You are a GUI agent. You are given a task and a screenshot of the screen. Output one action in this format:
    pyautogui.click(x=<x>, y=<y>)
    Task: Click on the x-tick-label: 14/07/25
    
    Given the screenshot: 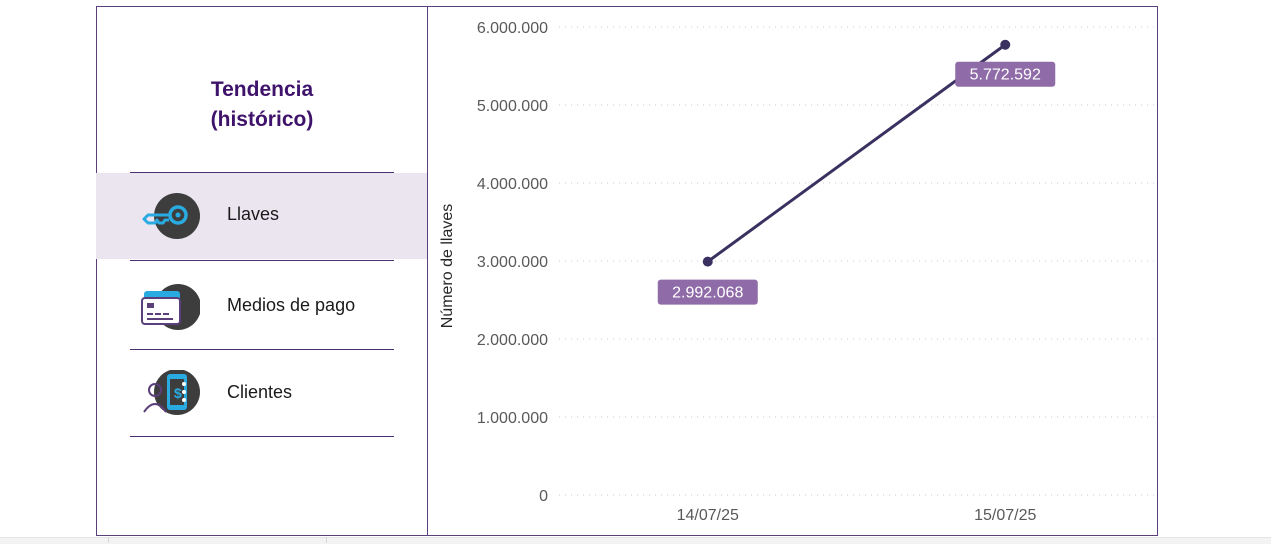 What is the action you would take?
    pyautogui.click(x=708, y=515)
    